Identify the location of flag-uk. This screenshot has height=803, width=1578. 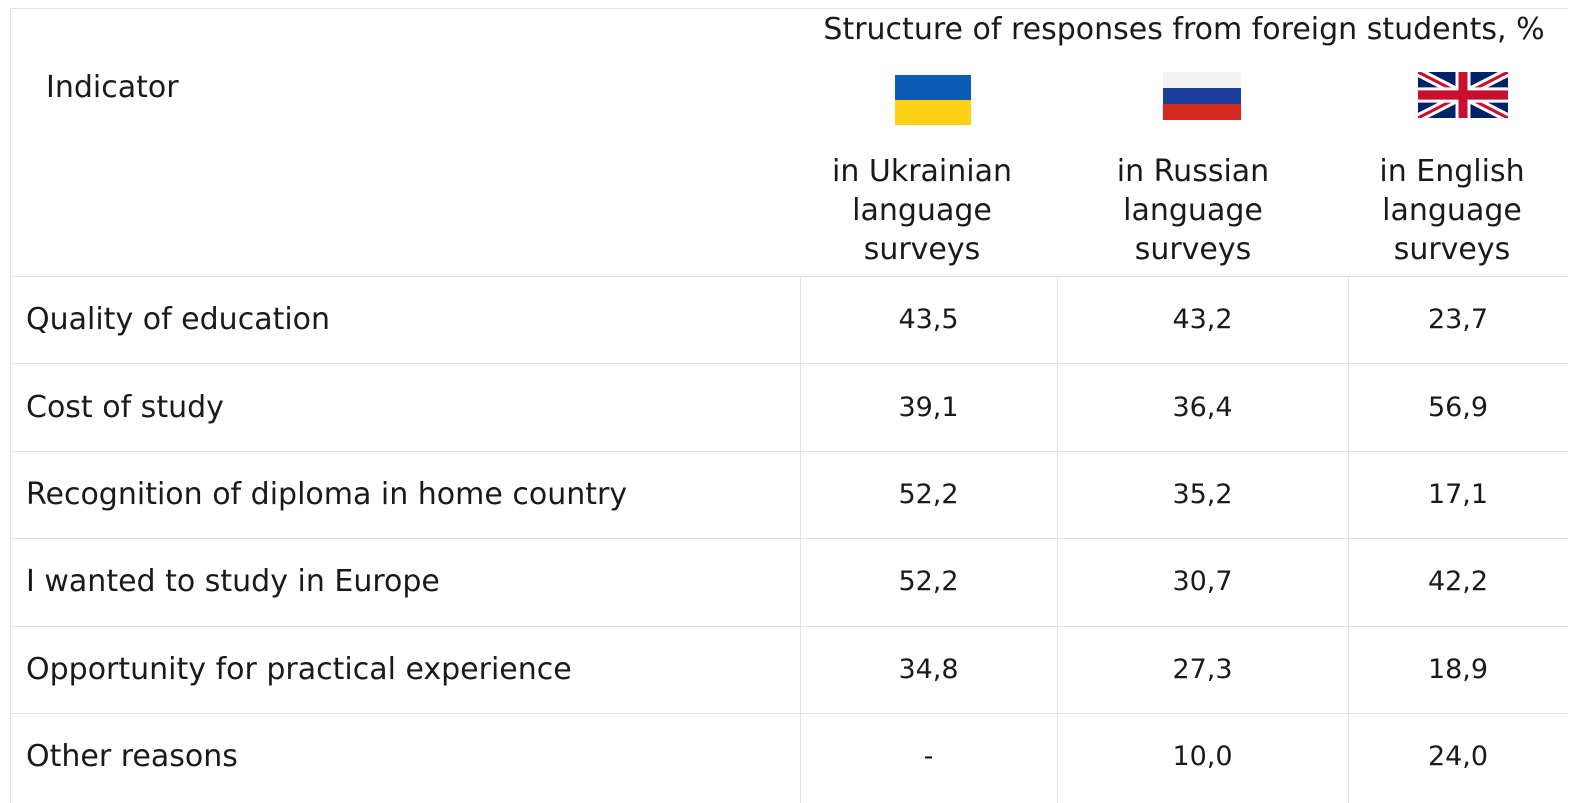
(1463, 95).